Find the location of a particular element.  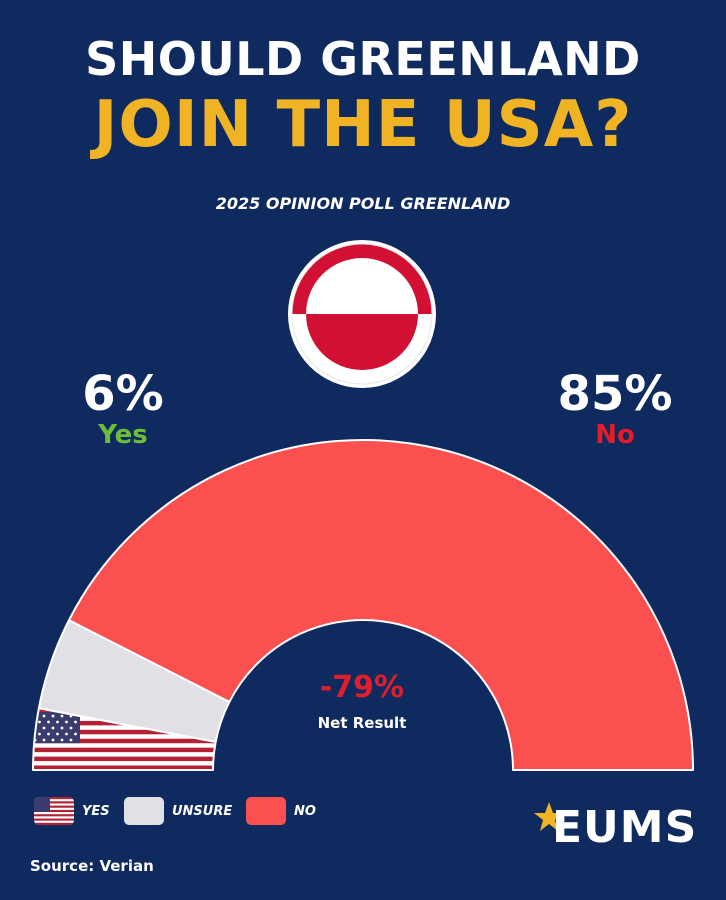

us-flag-icon is located at coordinates (54, 811).